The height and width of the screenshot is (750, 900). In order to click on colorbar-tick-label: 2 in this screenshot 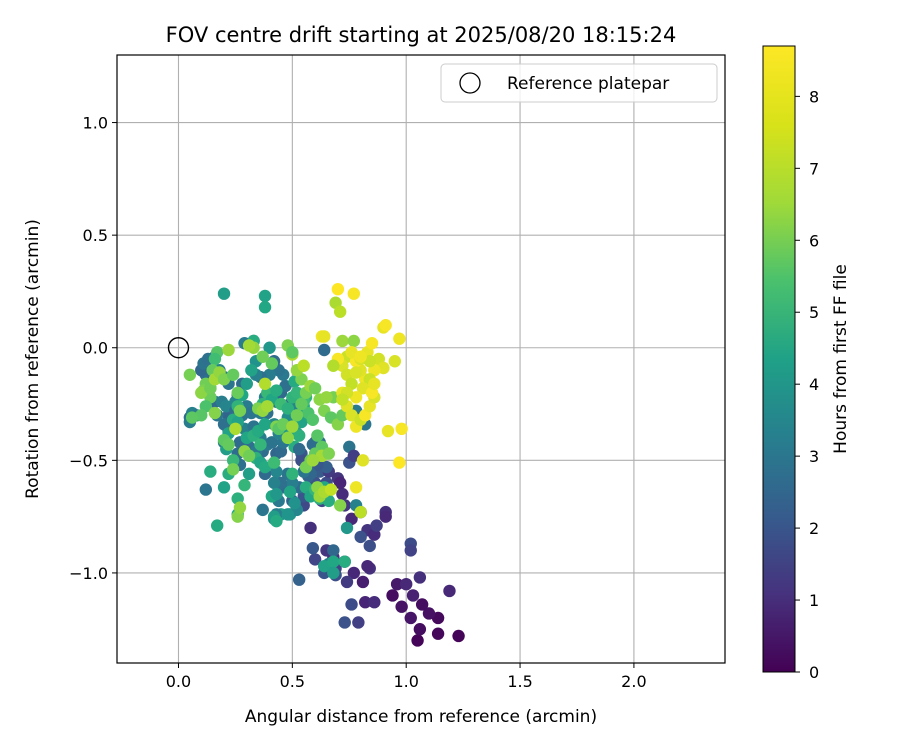, I will do `click(814, 528)`.